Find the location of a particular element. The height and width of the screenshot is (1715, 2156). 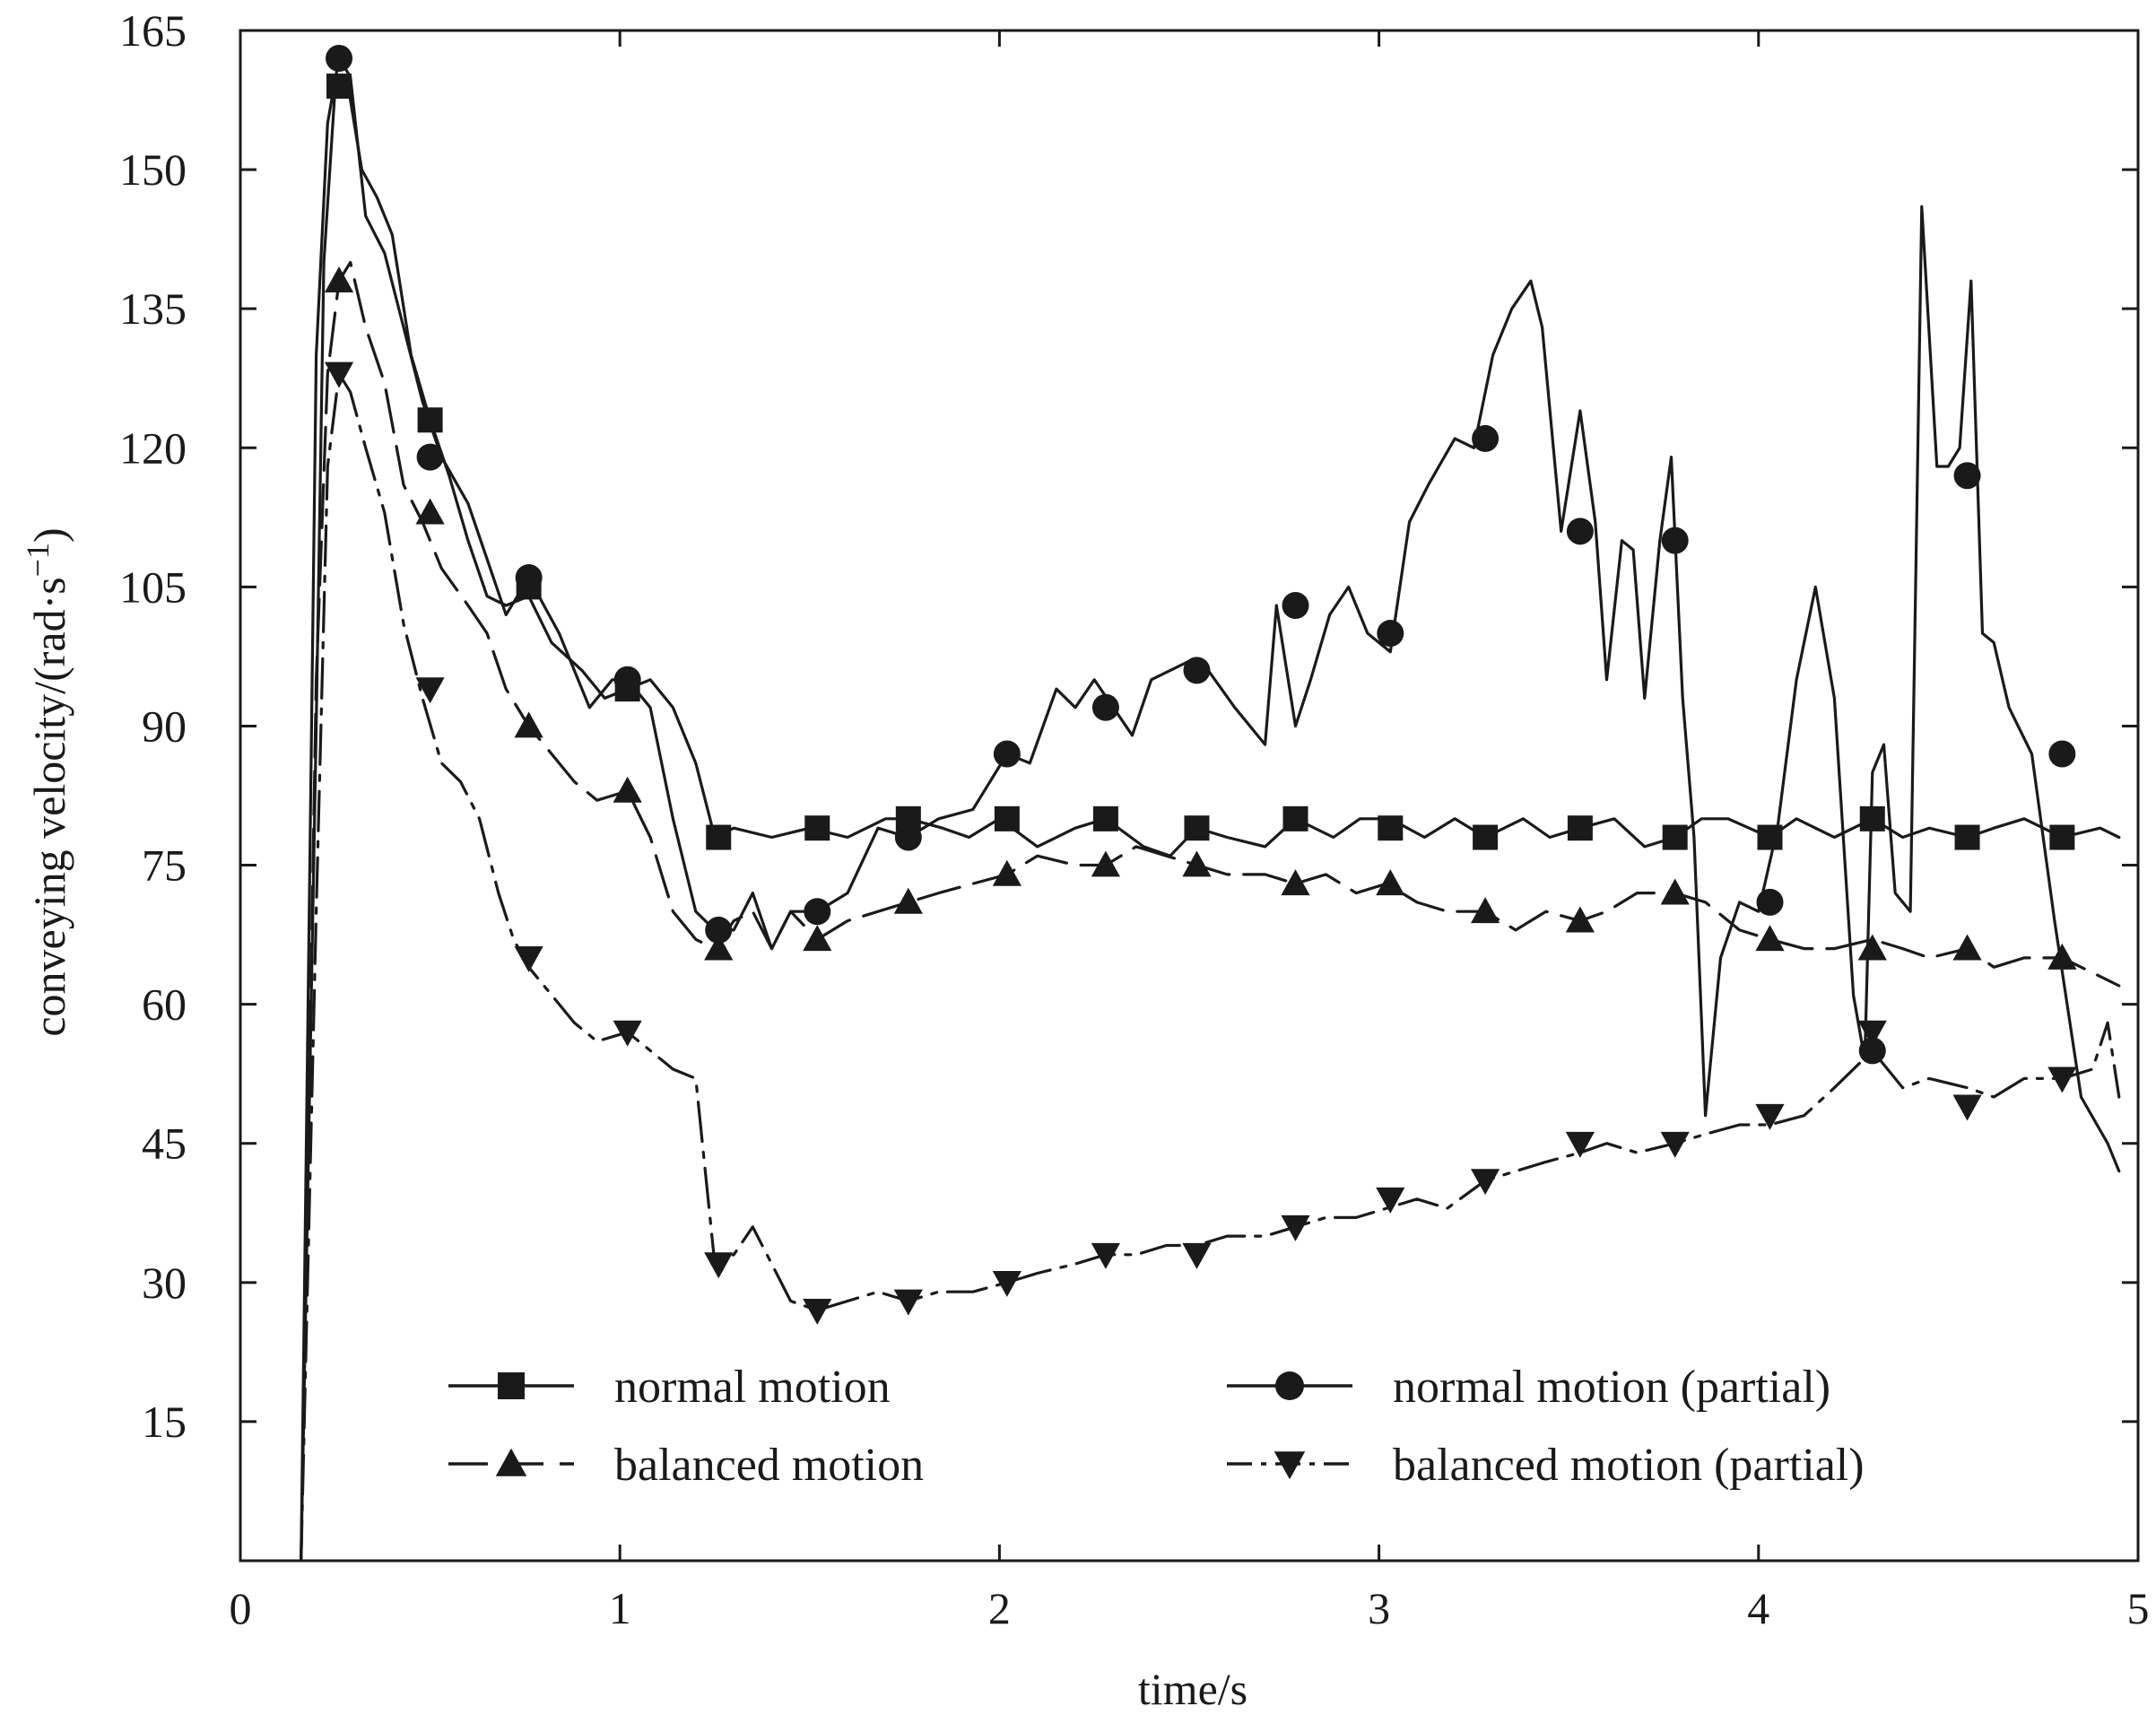

legend-label: balanced motion is located at coordinates (769, 1465).